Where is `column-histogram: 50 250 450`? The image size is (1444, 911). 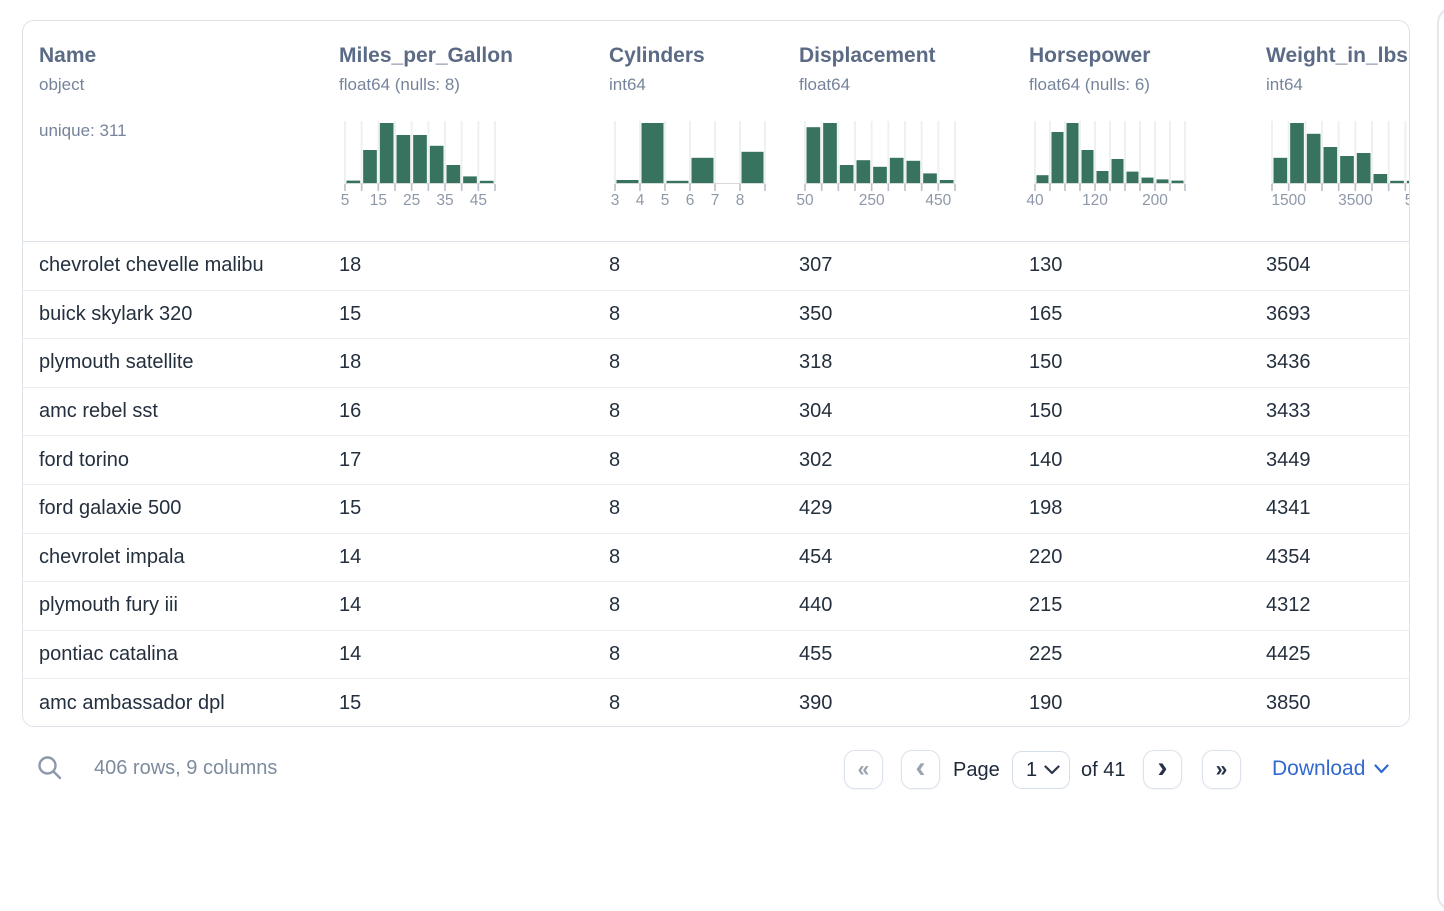
column-histogram: 50 250 450 is located at coordinates (876, 165).